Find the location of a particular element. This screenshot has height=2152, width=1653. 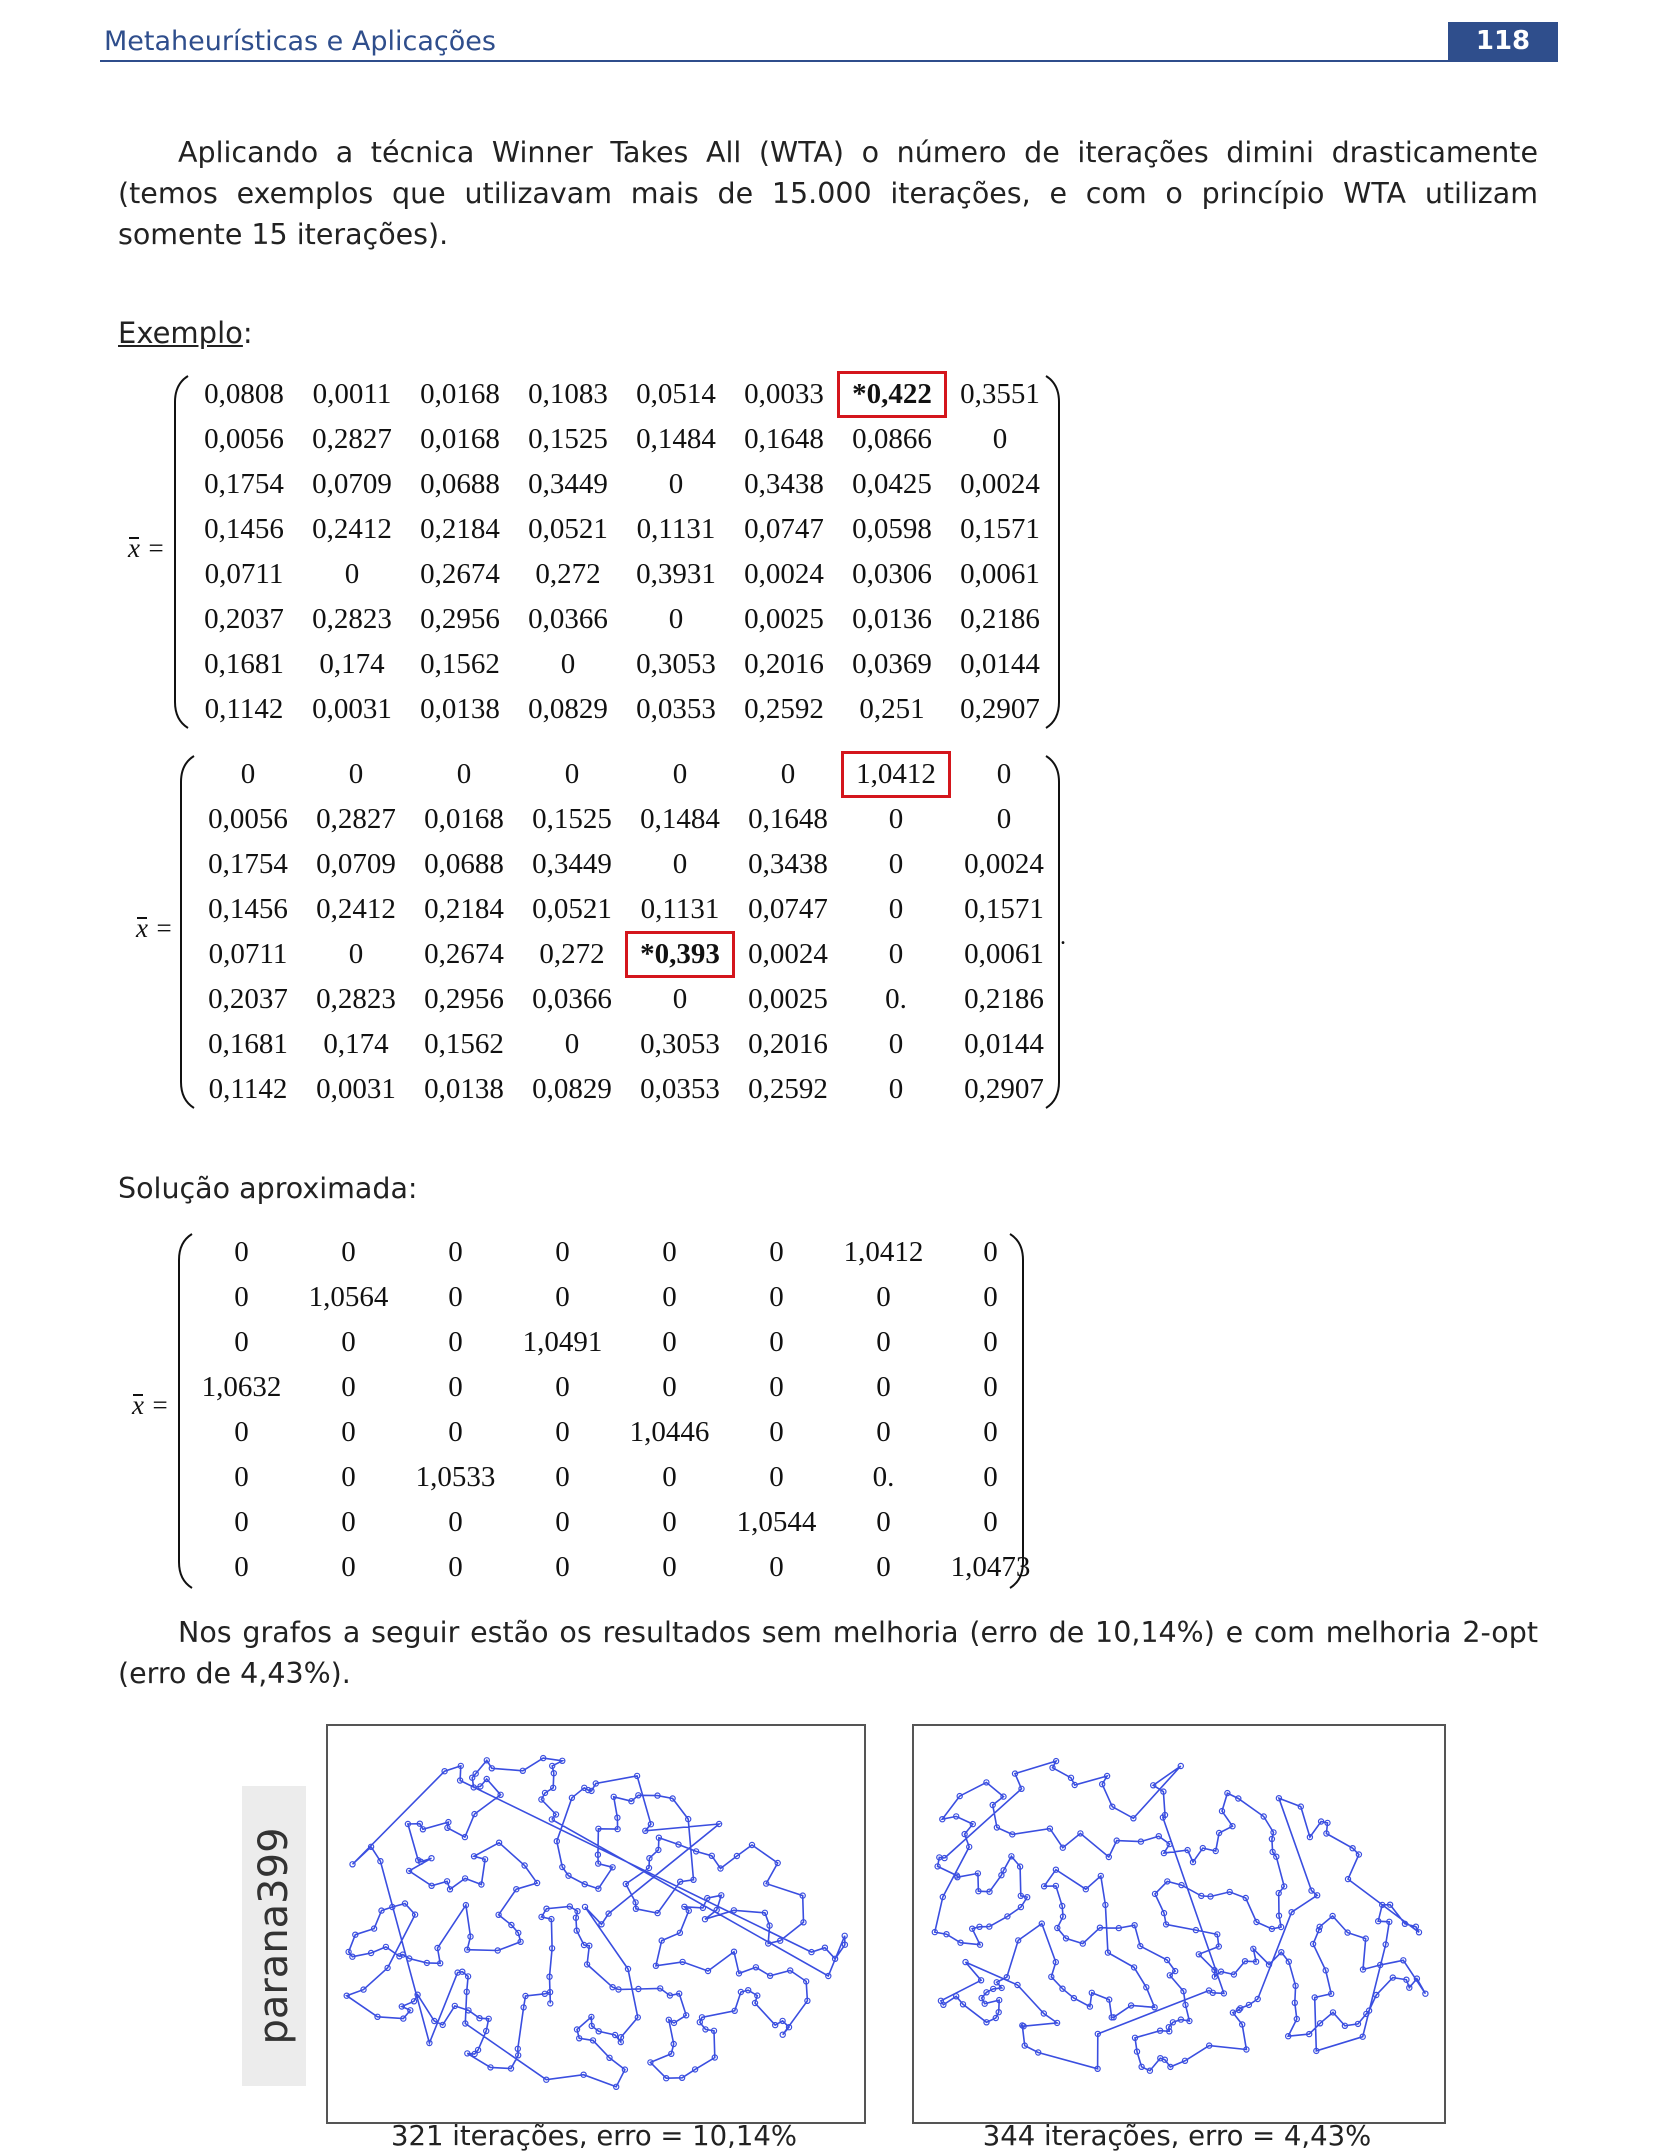

matrix-cell: 0,2184 is located at coordinates (464, 909).